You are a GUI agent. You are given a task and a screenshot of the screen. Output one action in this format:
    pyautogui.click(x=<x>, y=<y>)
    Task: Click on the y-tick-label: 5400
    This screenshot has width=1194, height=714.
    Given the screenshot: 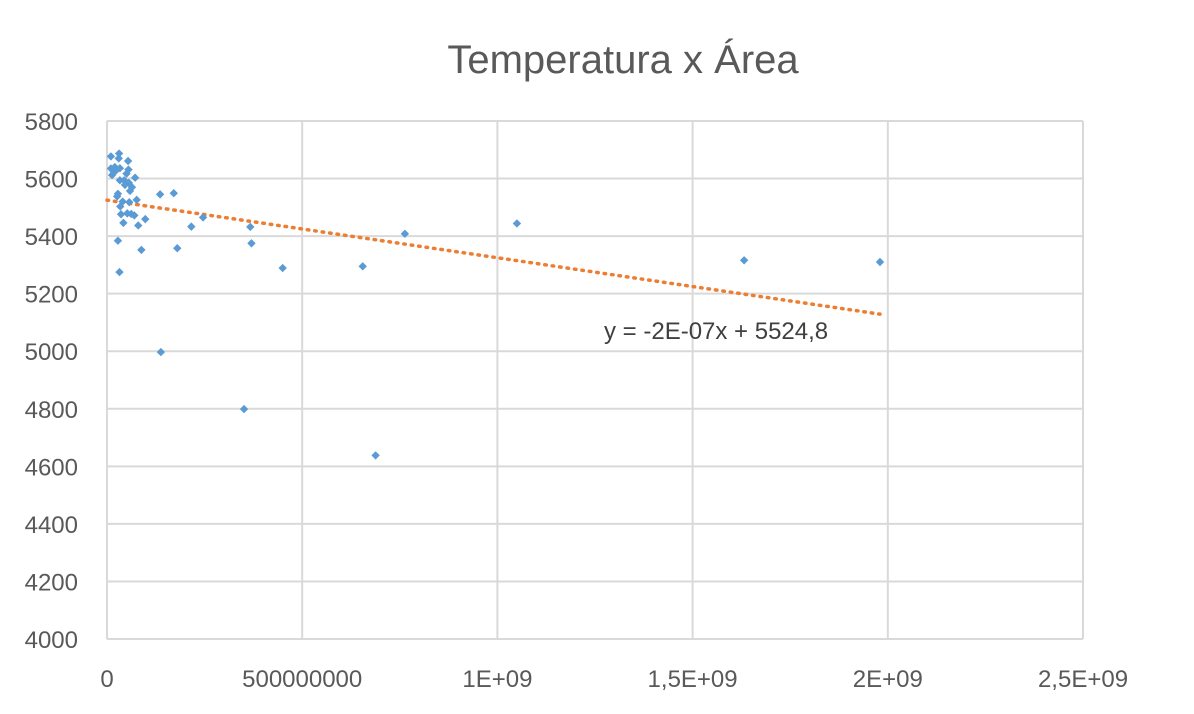 What is the action you would take?
    pyautogui.click(x=51, y=237)
    